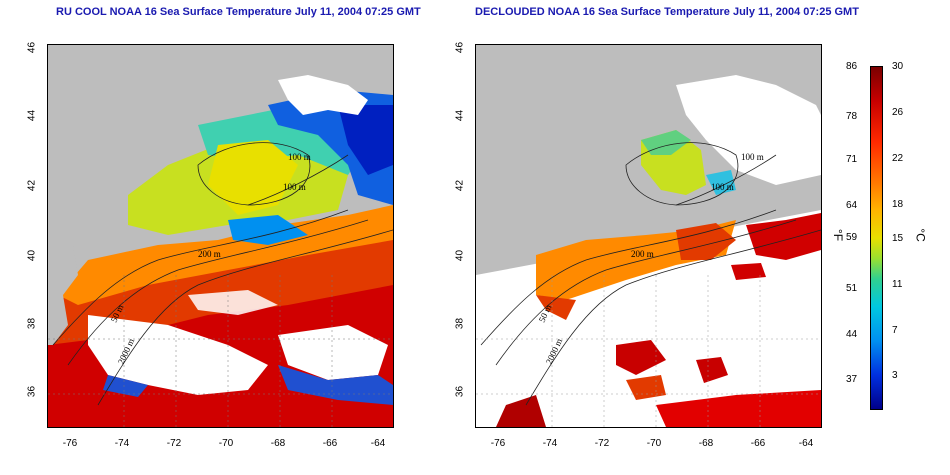  Describe the element at coordinates (460, 47) in the screenshot. I see `right-lat-tick-46: 46` at that location.